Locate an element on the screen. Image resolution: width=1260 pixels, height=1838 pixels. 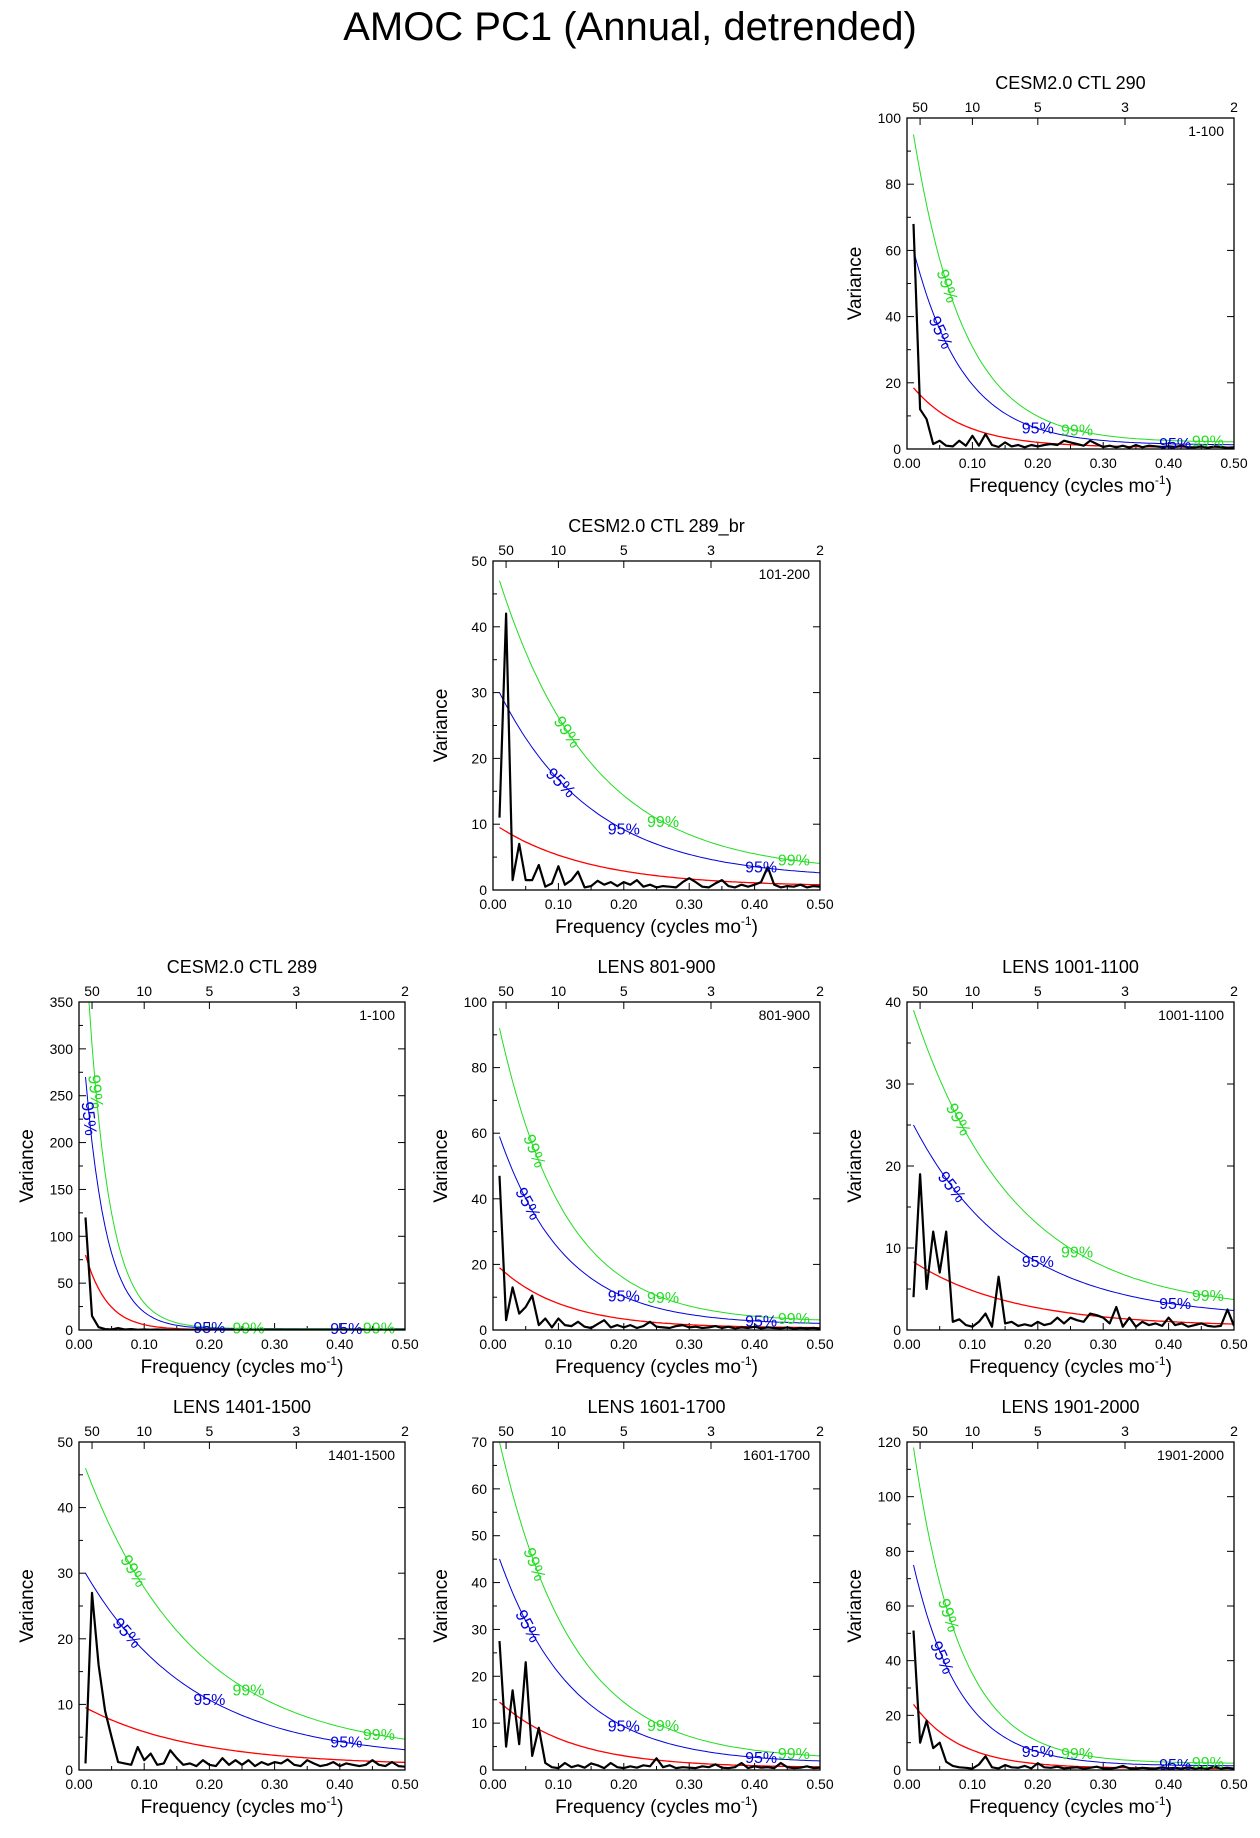
panel-title: LENS 1901-2000 is located at coordinates (1070, 1407).